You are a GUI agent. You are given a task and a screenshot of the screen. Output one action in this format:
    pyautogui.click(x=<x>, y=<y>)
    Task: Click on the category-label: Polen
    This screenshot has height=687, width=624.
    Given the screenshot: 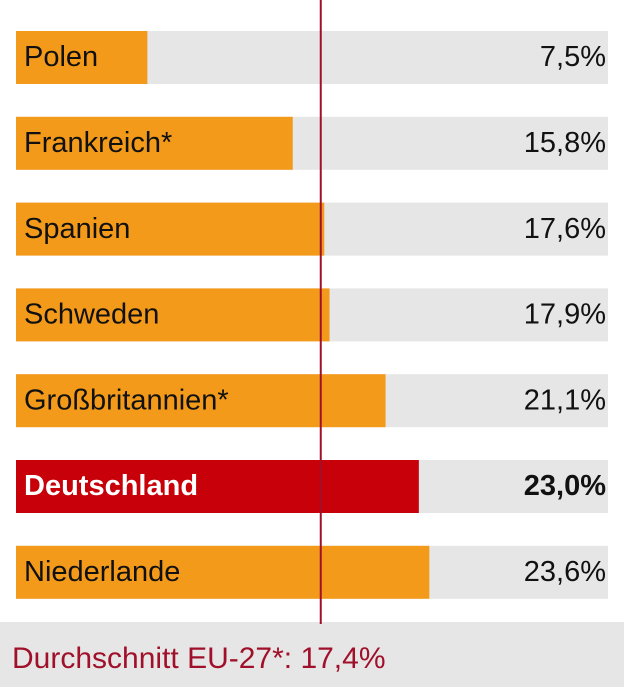 What is the action you would take?
    pyautogui.click(x=61, y=57)
    